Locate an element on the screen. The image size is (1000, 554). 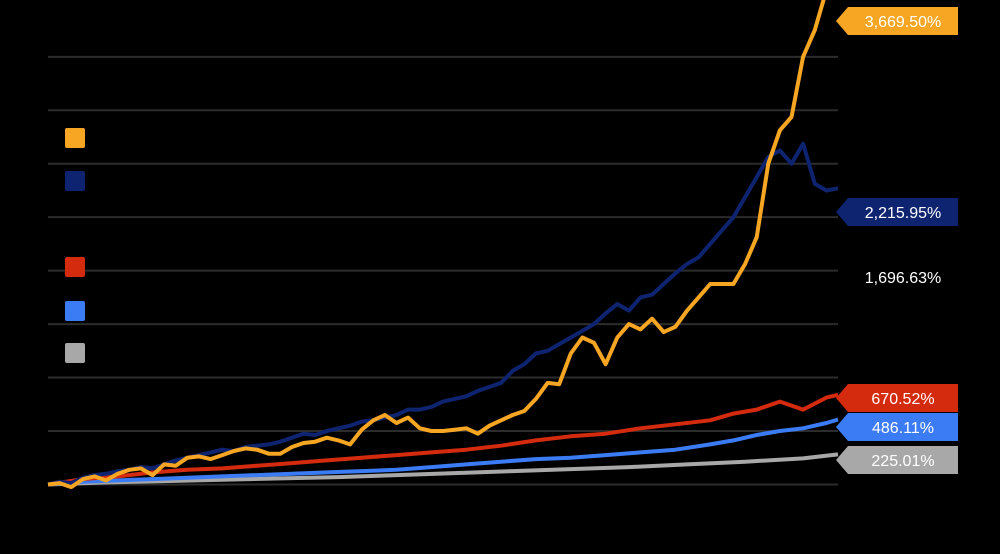
end-label-text-1: 3,669.50% is located at coordinates (903, 22).